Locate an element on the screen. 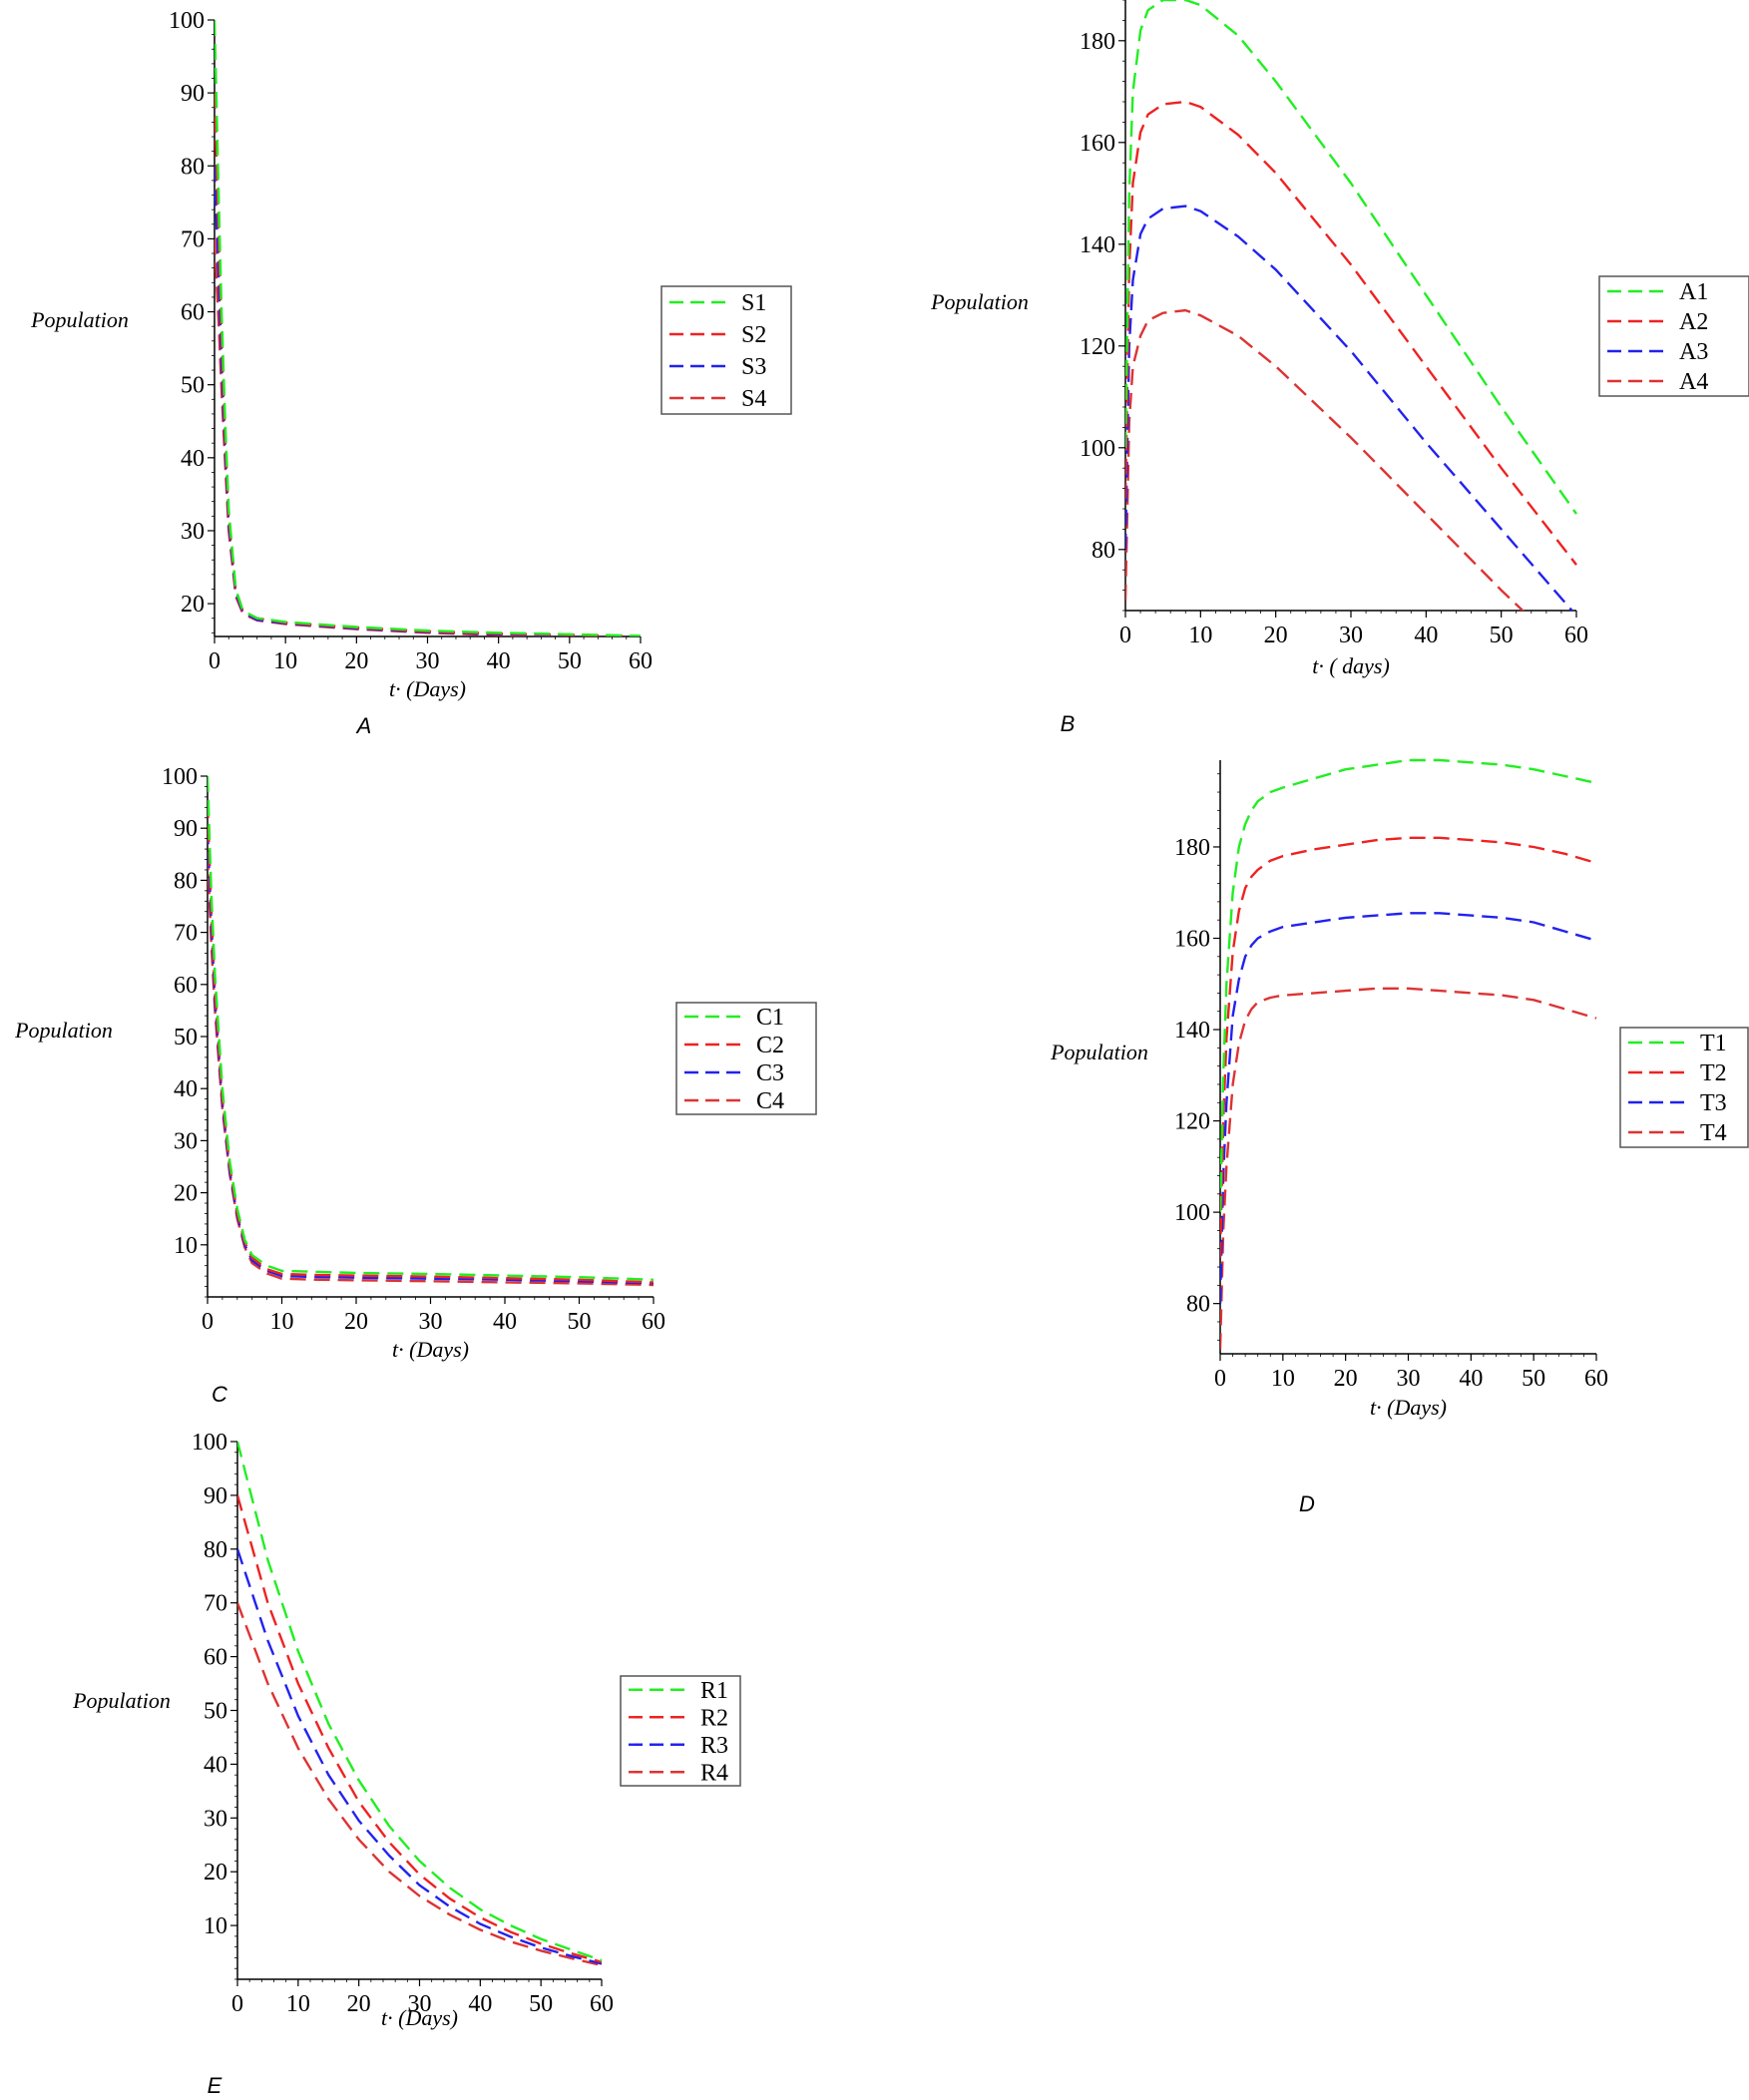 The width and height of the screenshot is (1749, 2100). series-line-c2 is located at coordinates (431, 1043).